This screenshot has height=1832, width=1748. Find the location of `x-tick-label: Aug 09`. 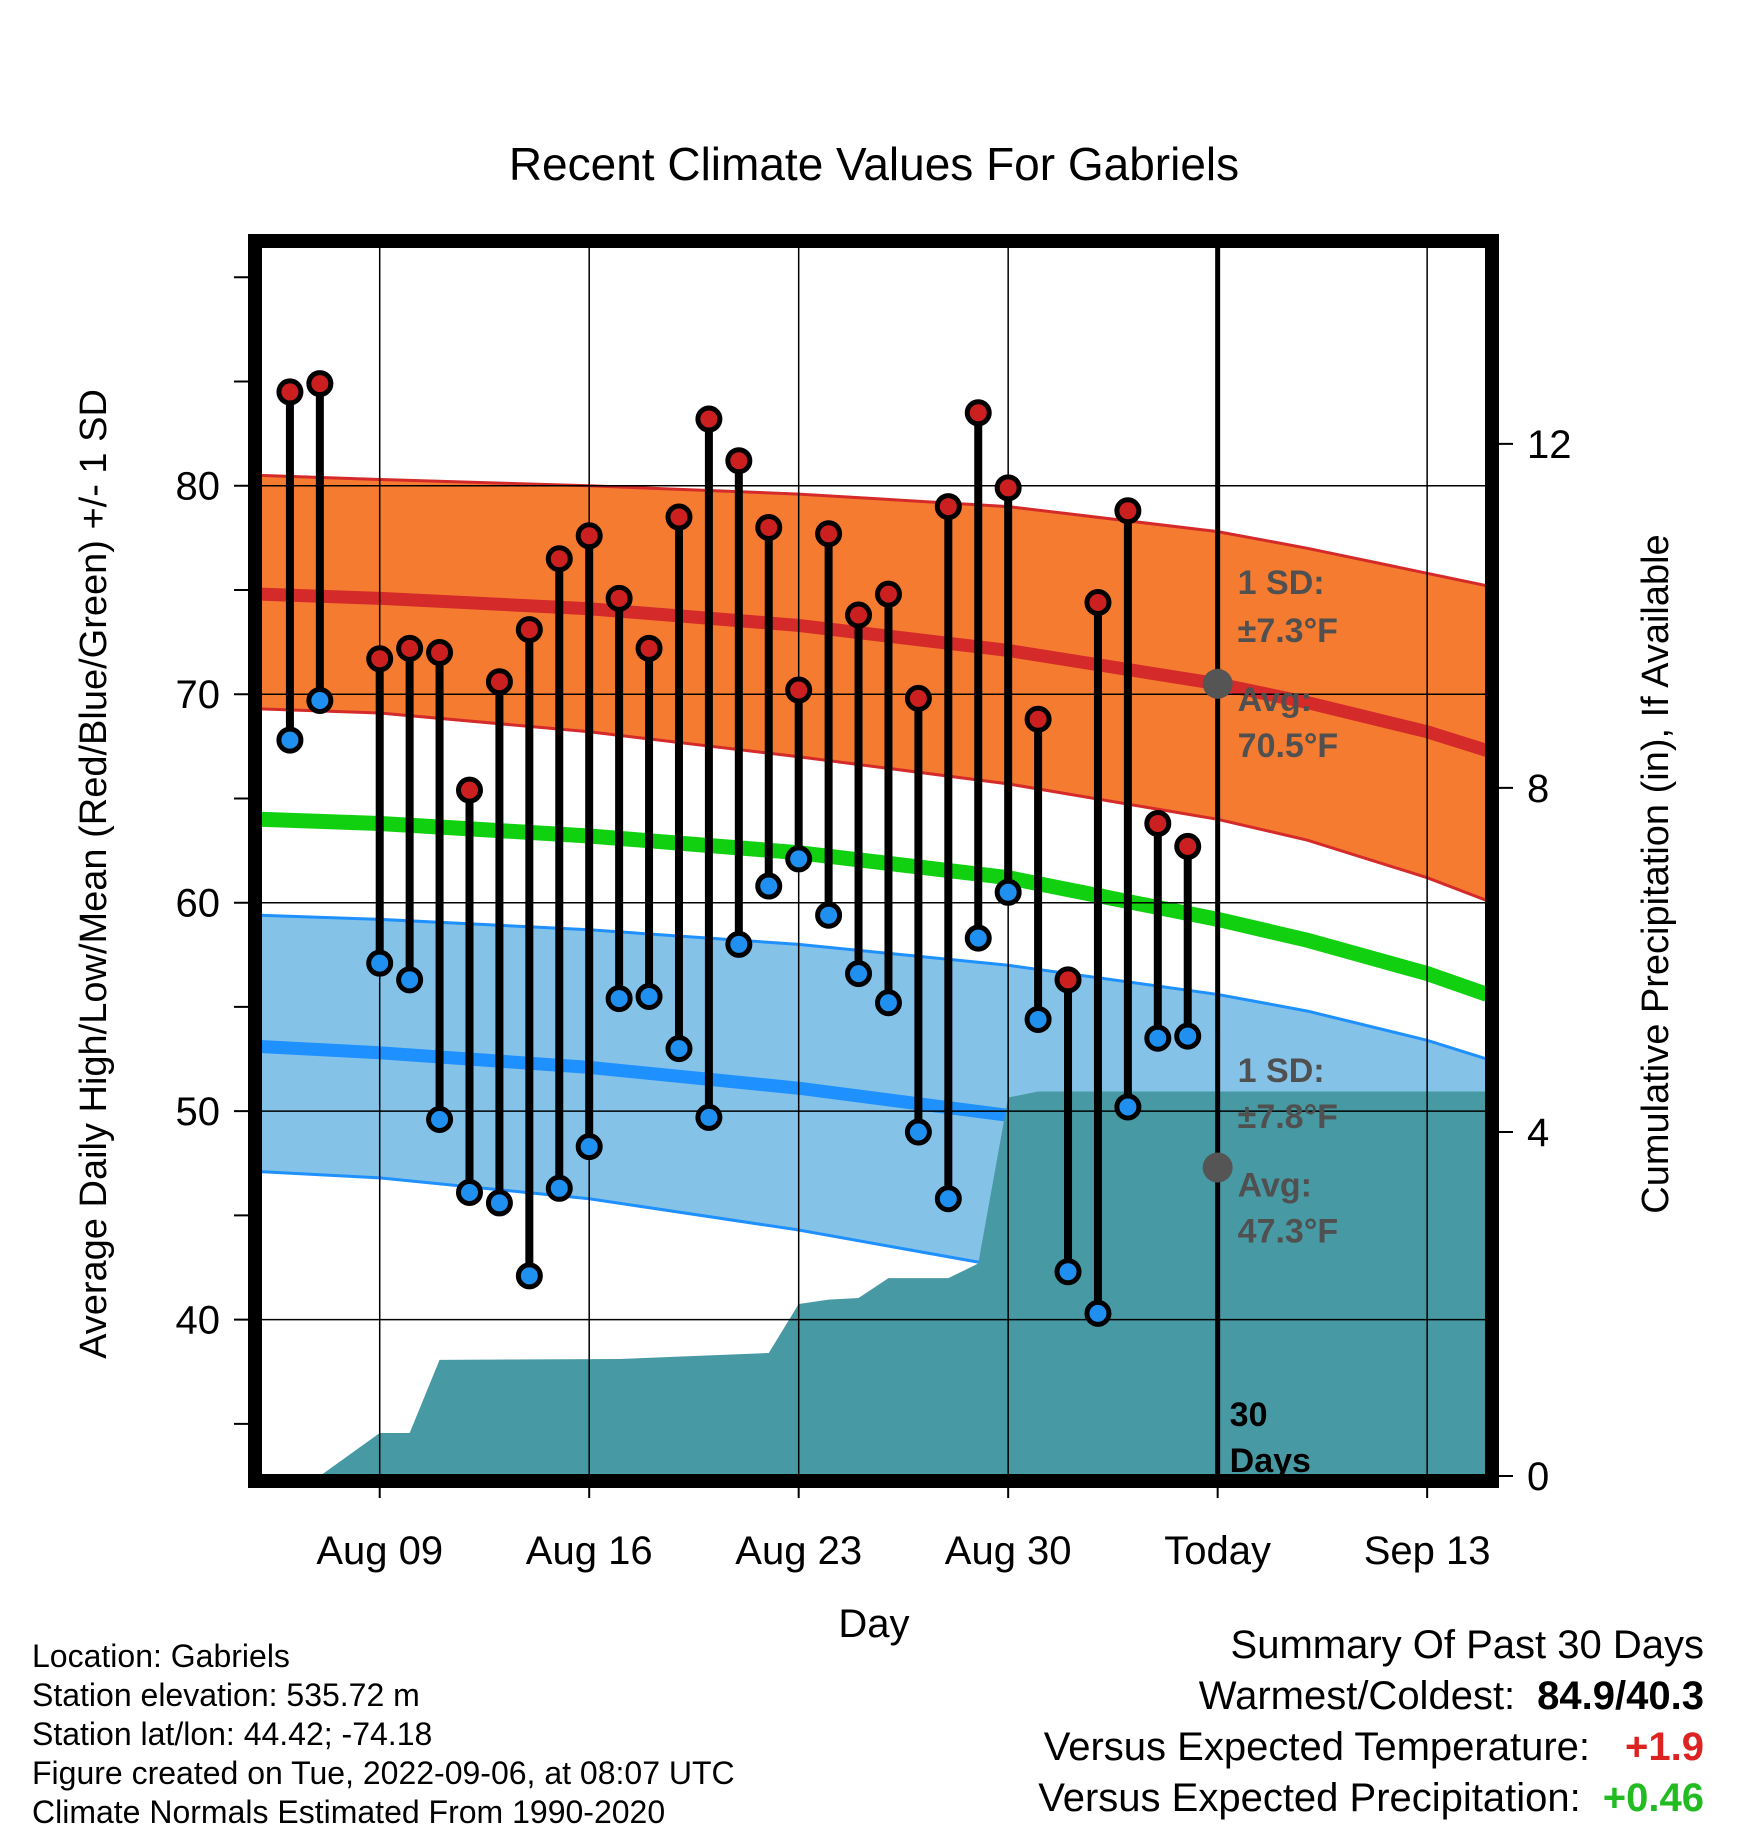

x-tick-label: Aug 09 is located at coordinates (379, 1551).